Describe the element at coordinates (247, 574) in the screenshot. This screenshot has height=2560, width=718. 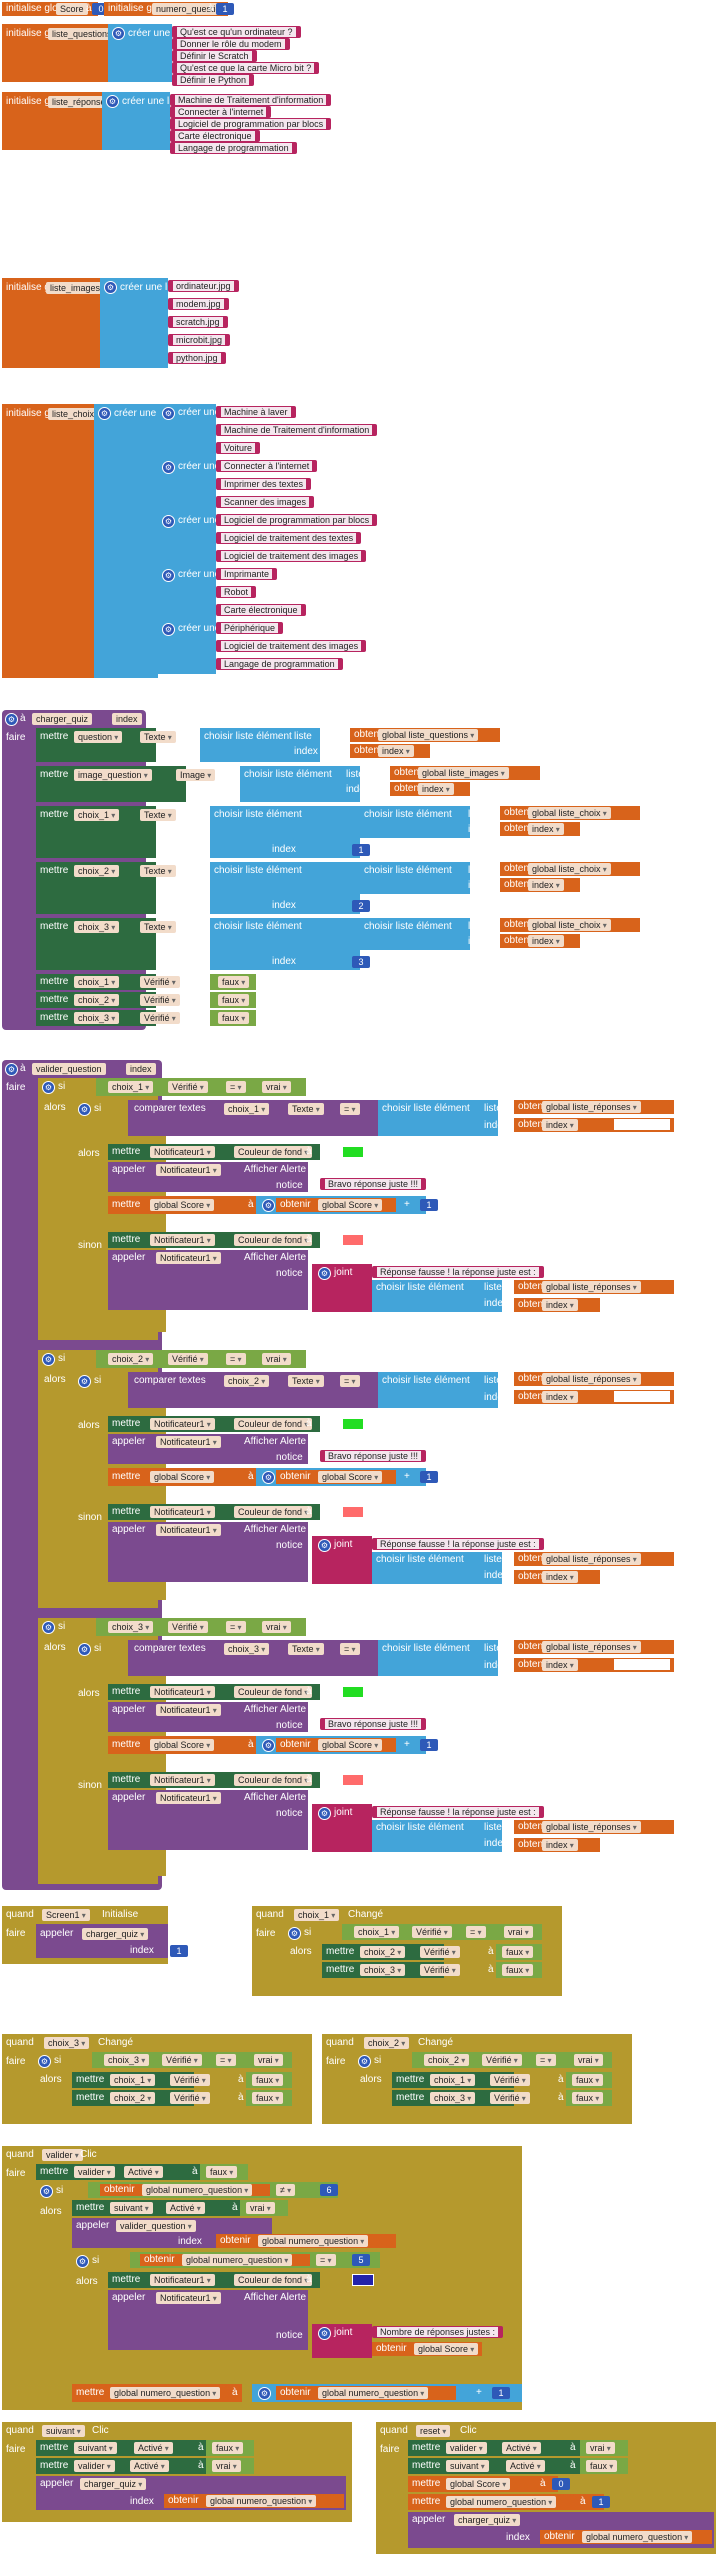
I see `choix-string: Imprimante` at that location.